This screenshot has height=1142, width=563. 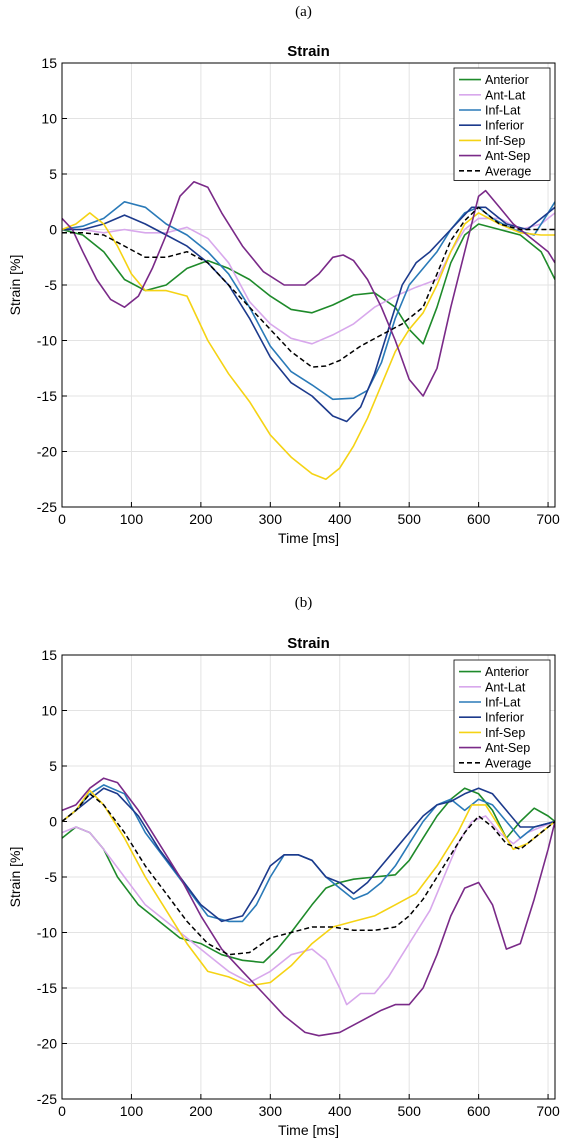 What do you see at coordinates (303, 12) in the screenshot?
I see `panel-label: (a)` at bounding box center [303, 12].